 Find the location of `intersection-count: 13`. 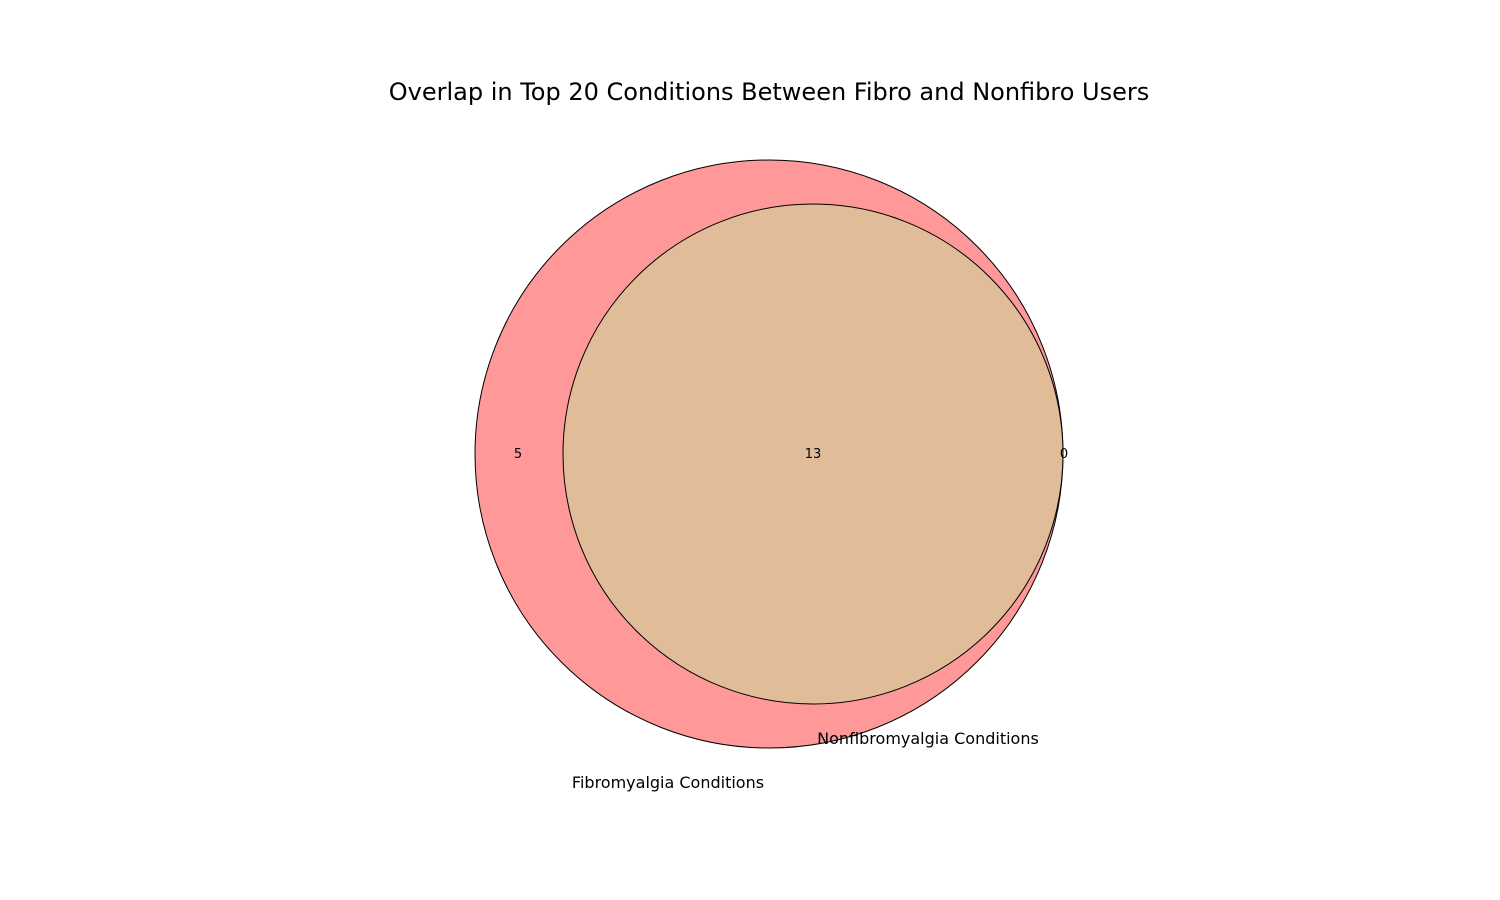

intersection-count: 13 is located at coordinates (813, 454).